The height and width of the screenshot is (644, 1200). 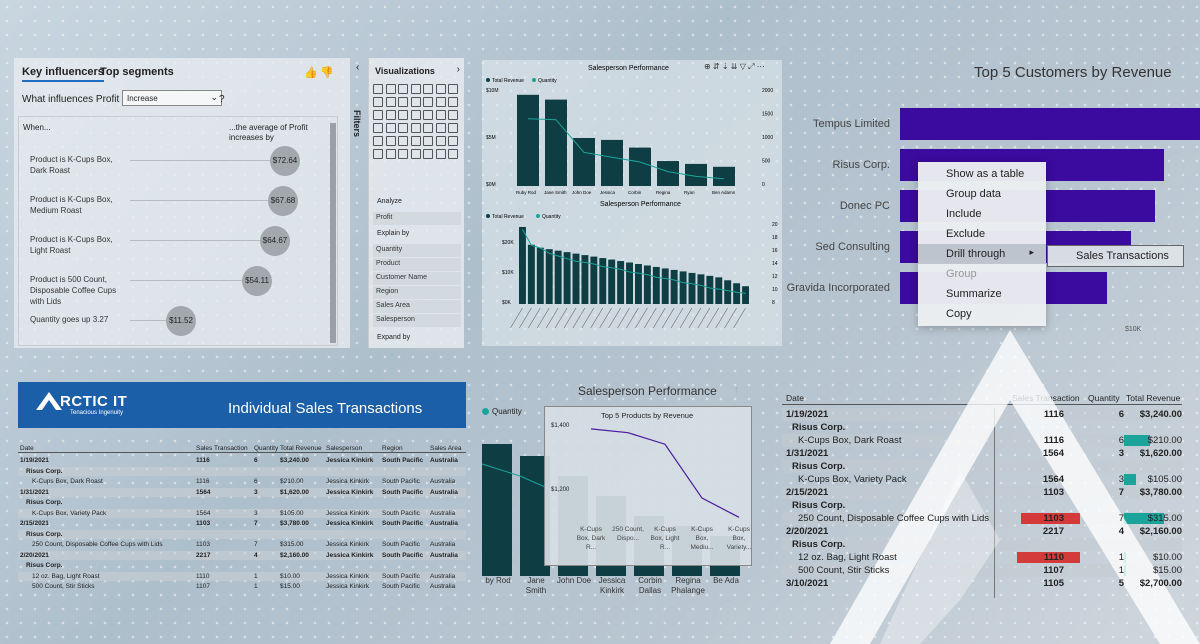 What do you see at coordinates (612, 585) in the screenshot?
I see `sp2-category: Jessica Kinkirk` at bounding box center [612, 585].